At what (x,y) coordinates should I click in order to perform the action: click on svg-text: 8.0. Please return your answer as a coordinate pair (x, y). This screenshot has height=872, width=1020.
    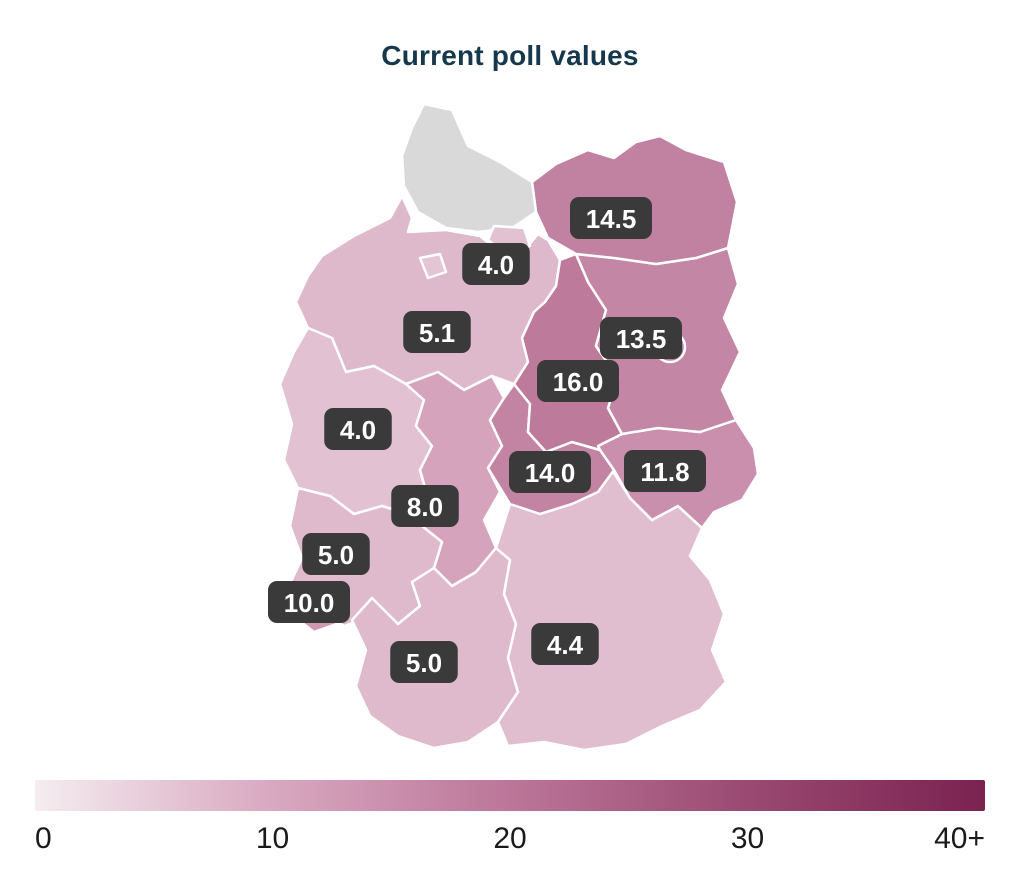
    Looking at the image, I should click on (425, 507).